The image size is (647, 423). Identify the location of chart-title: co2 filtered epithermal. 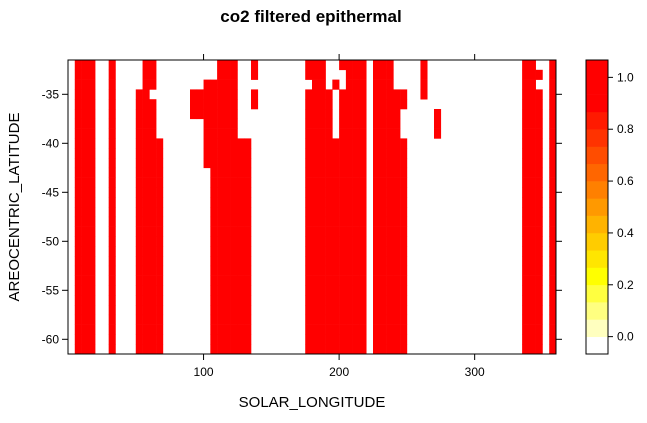
(310, 16).